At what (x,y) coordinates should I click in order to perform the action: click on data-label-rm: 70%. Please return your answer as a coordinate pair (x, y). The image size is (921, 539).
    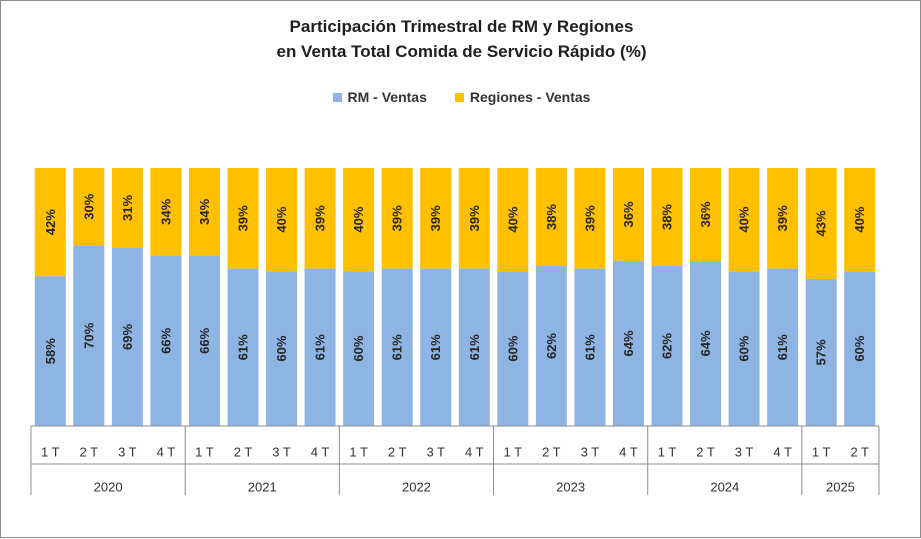
    Looking at the image, I should click on (88, 335).